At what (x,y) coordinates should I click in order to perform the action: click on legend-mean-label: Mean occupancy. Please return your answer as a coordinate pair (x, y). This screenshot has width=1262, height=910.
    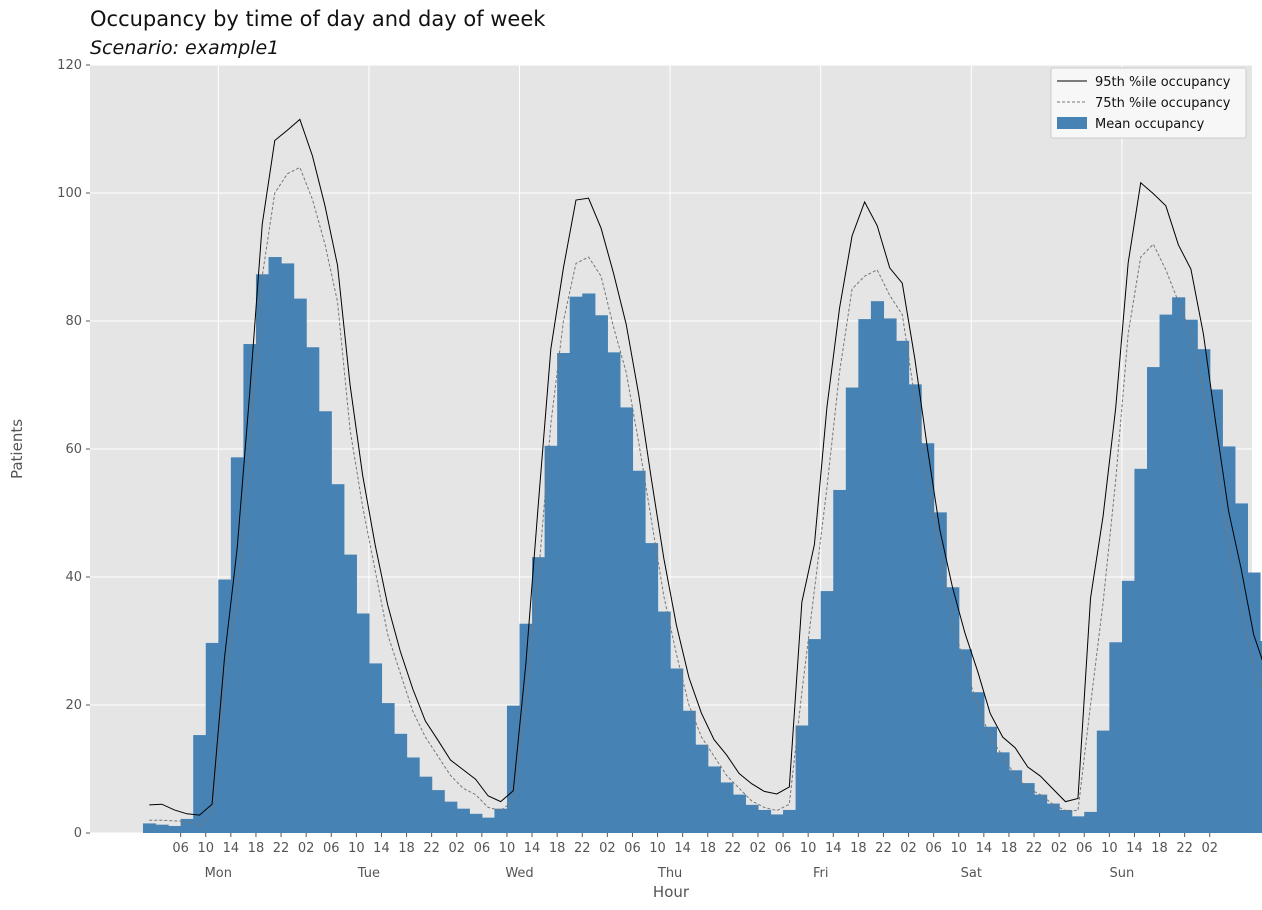
    Looking at the image, I should click on (1150, 124).